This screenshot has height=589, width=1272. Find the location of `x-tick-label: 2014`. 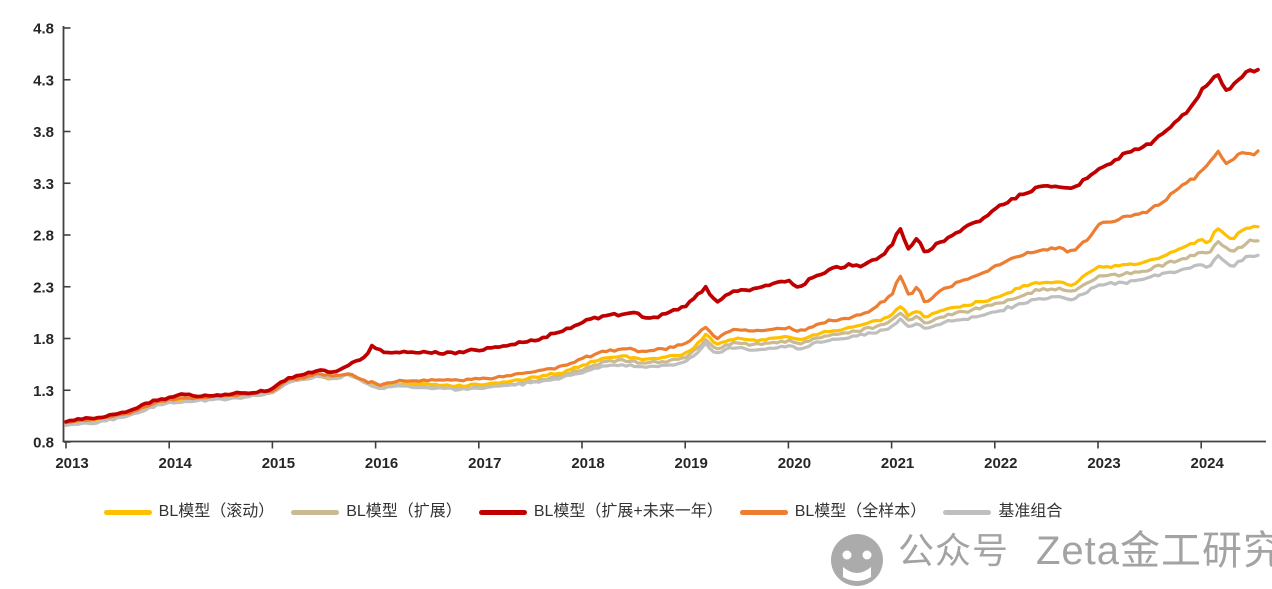

x-tick-label: 2014 is located at coordinates (176, 463).